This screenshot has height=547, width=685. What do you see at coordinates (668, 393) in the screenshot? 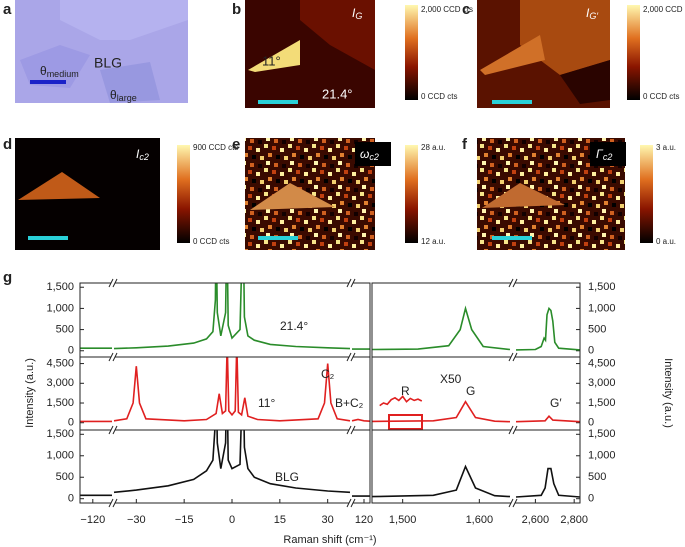
I see `y2-axis-label: Intensity (a.u.)` at bounding box center [668, 393].